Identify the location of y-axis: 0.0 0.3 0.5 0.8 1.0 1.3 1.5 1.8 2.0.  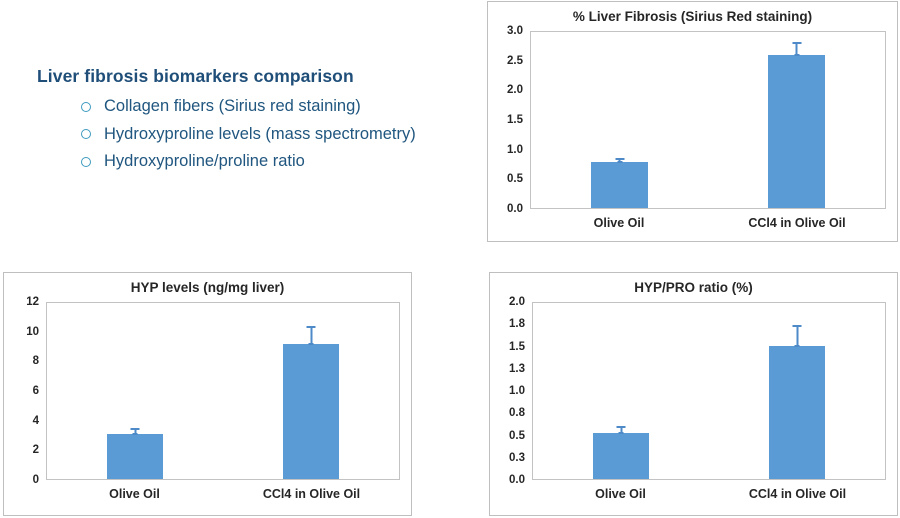
(514, 391).